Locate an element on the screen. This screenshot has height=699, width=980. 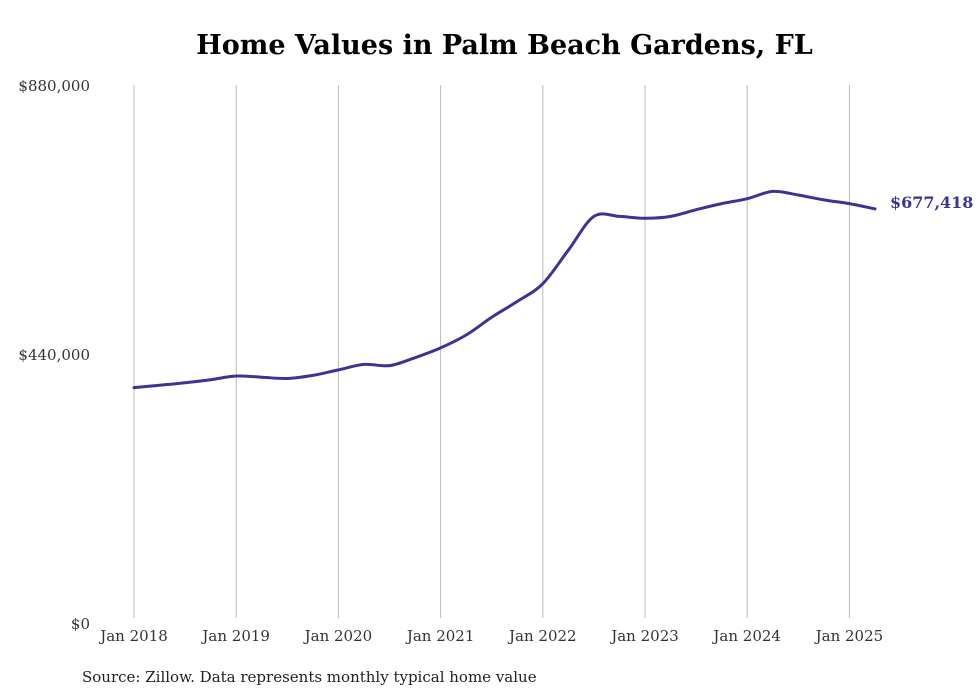
x-tick-label: Jan 2024 is located at coordinates (746, 636).